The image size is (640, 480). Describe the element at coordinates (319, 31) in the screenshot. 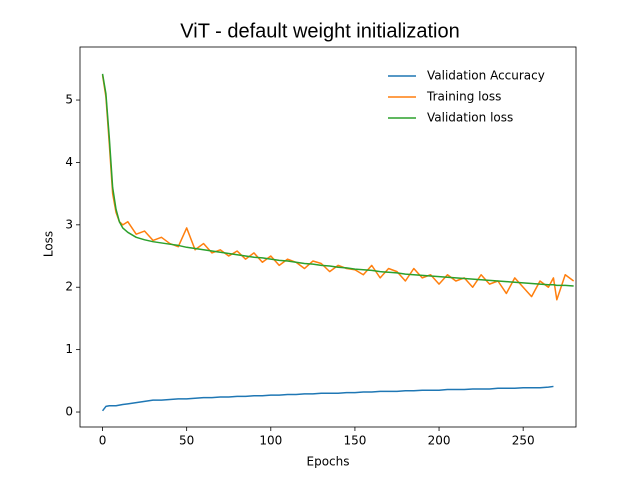

I see `chart-title: ViT - default weight initialization` at that location.